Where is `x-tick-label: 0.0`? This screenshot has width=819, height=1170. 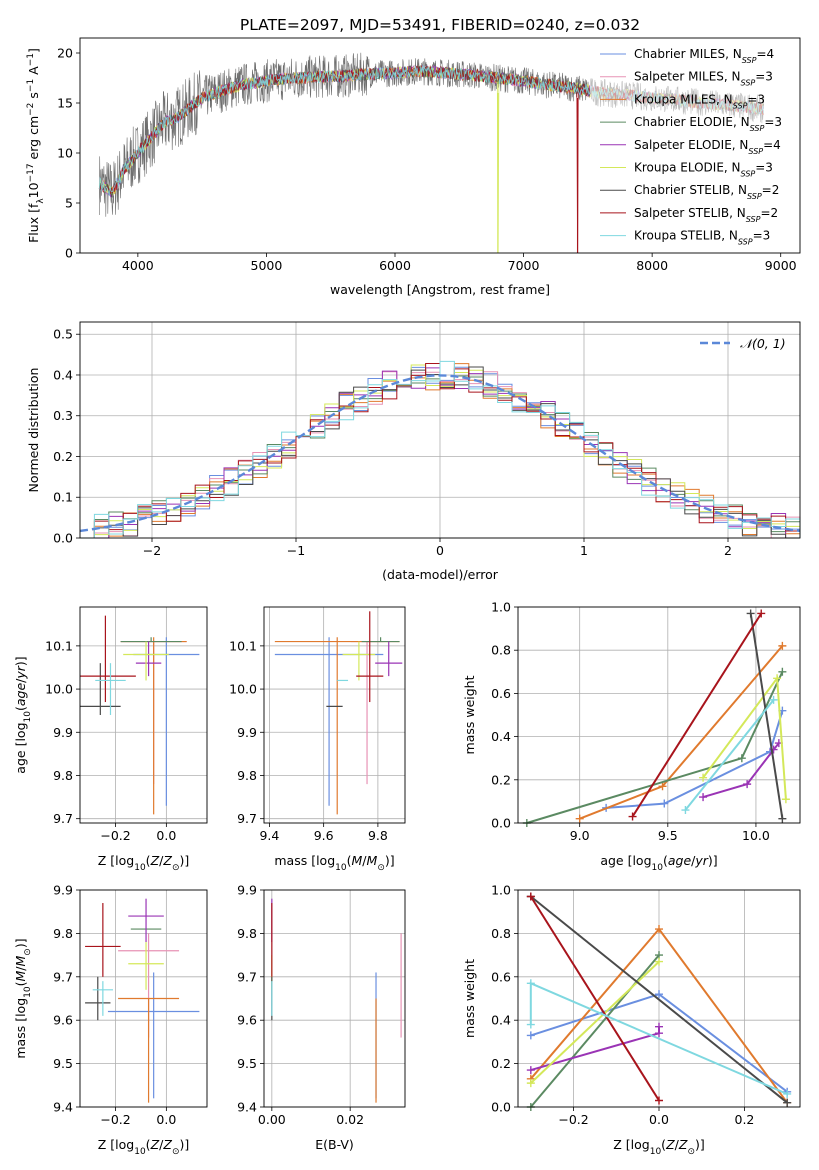
x-tick-label: 0.0 is located at coordinates (659, 1119).